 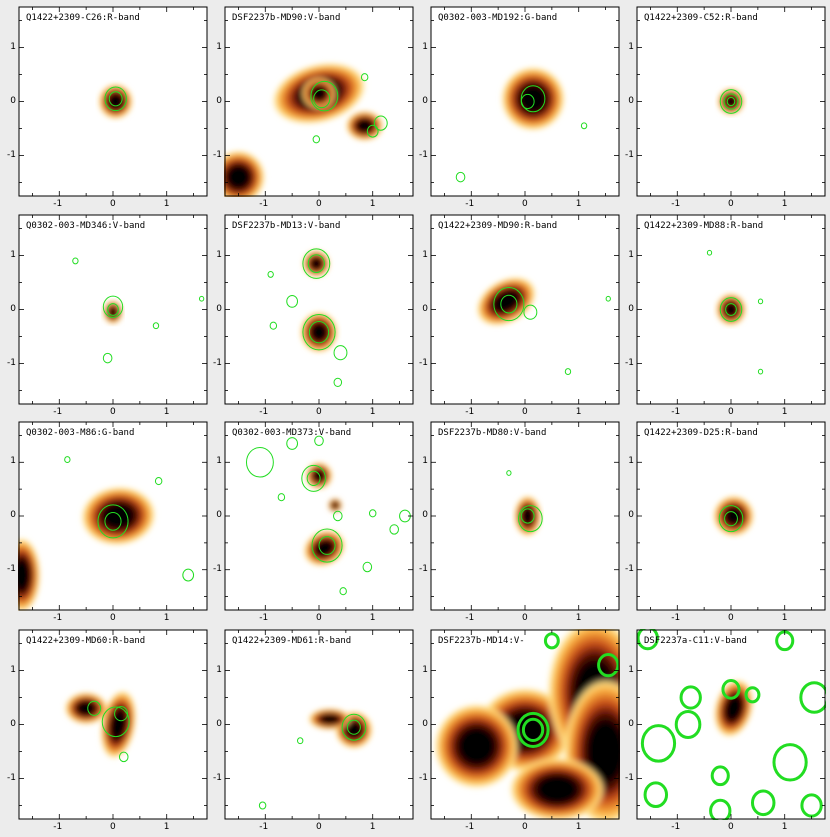 I want to click on panel-image: Q1422+2309-D25:R-band, so click(x=731, y=516).